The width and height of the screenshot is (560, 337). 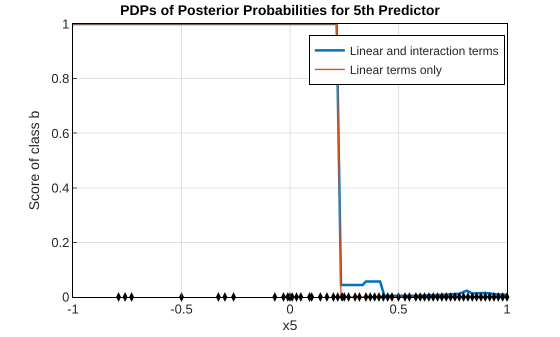 What do you see at coordinates (398, 309) in the screenshot?
I see `x-tick-label: 0.5` at bounding box center [398, 309].